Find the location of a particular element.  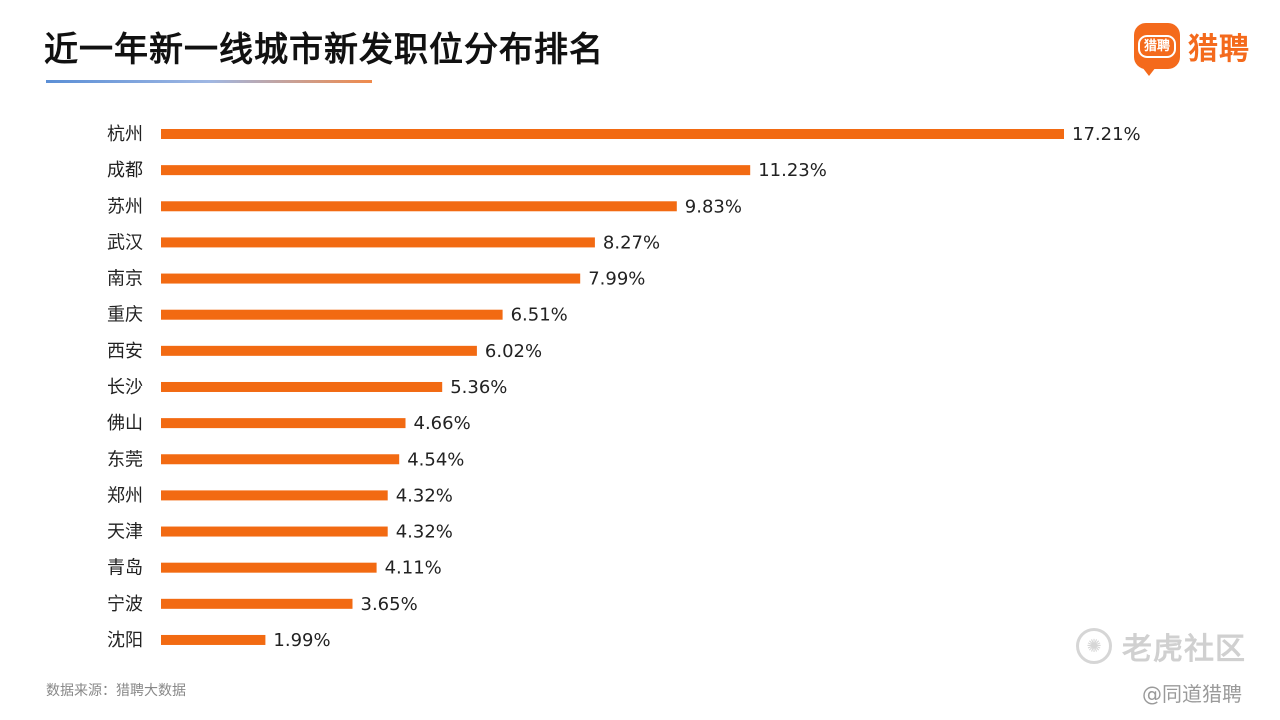

value-label: 6.02% is located at coordinates (513, 351).